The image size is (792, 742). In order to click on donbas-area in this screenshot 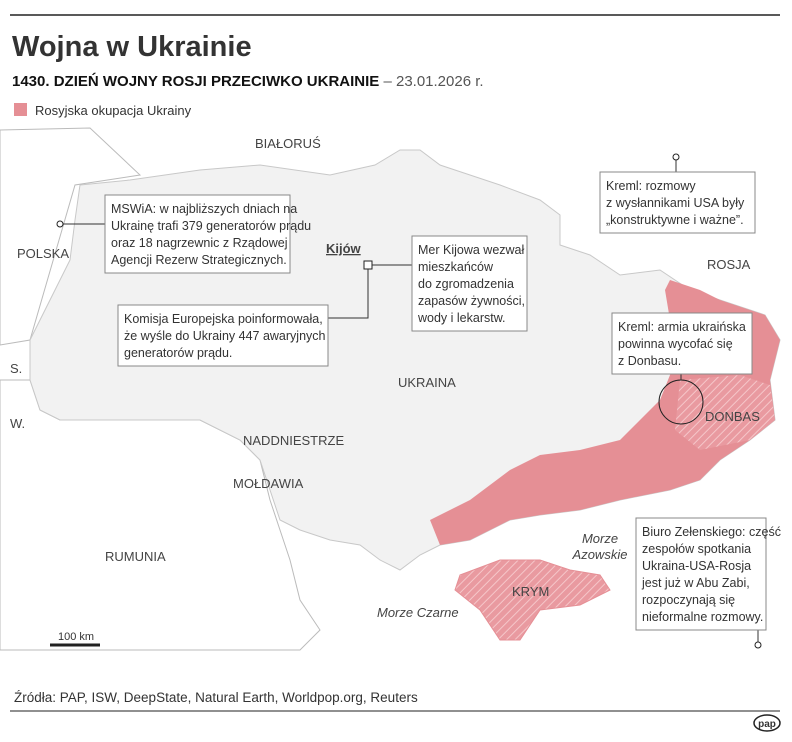, I will do `click(725, 412)`.